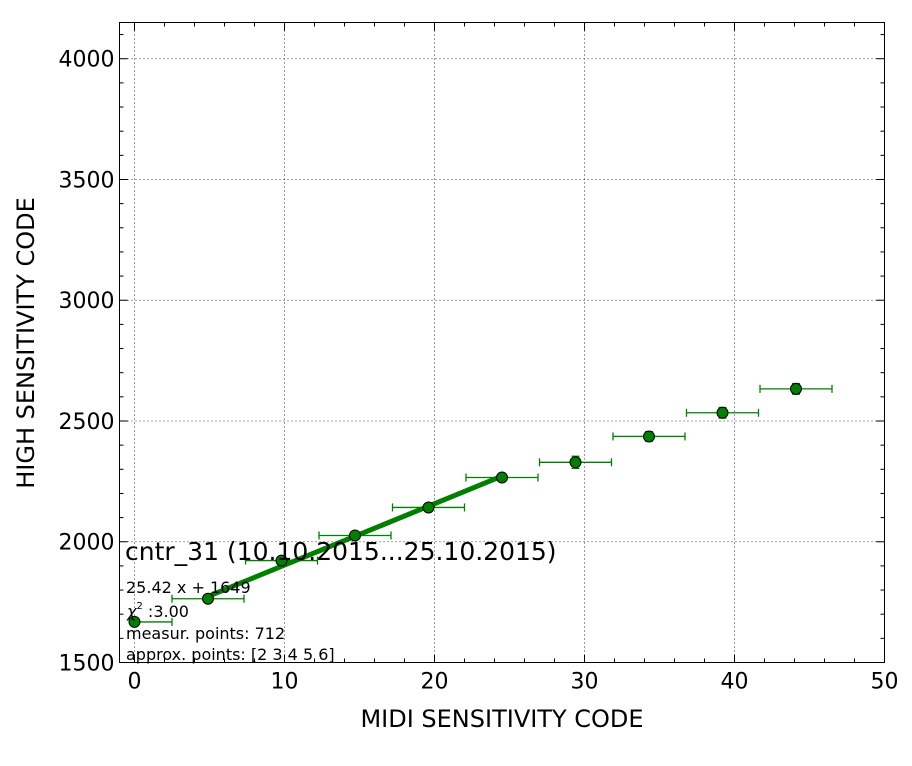  I want to click on y-tick-label: 4000, so click(87, 60).